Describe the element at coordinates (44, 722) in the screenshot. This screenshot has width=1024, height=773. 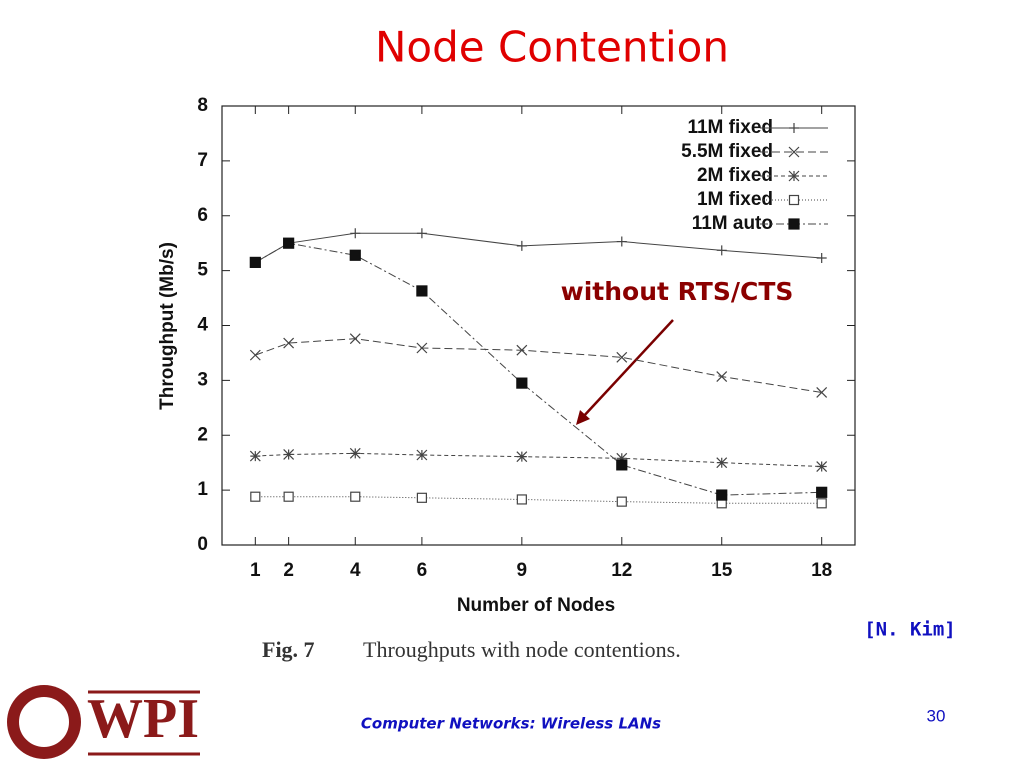
I see `logo-seal-inner` at that location.